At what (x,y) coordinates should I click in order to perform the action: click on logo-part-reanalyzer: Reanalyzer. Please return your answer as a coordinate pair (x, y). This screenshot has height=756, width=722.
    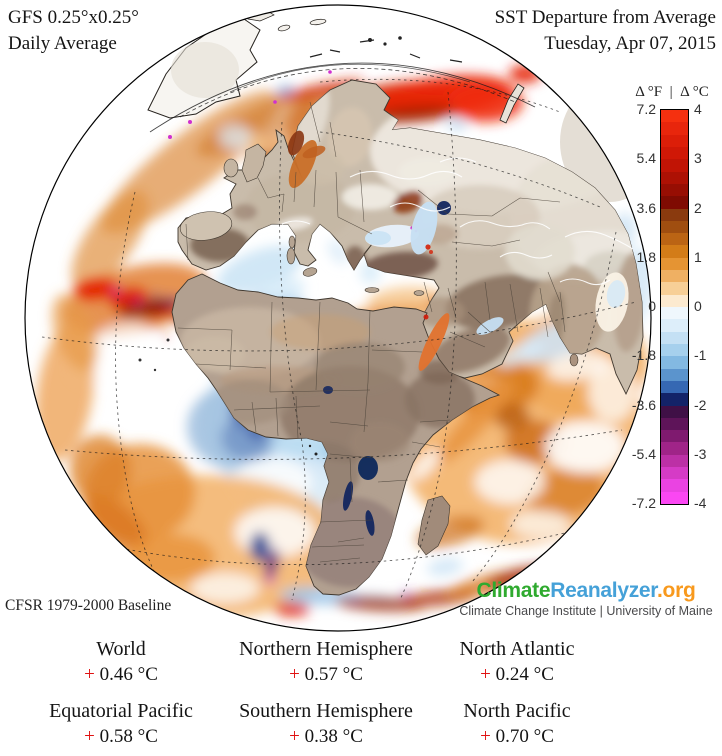
    Looking at the image, I should click on (604, 590).